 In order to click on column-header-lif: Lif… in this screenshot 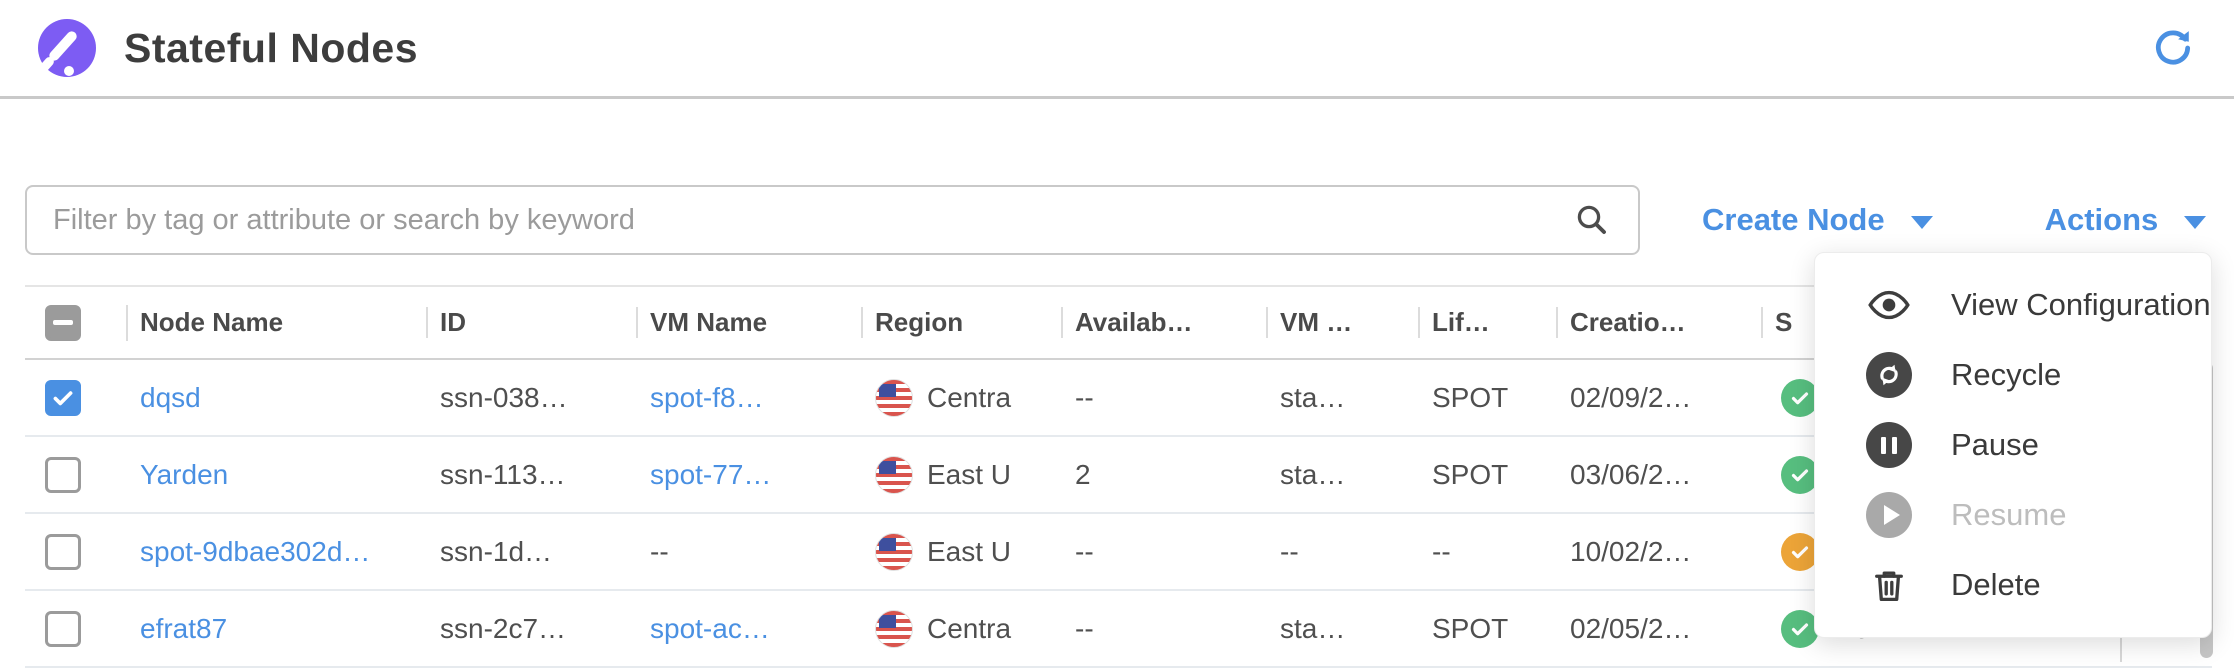, I will do `click(1501, 322)`.